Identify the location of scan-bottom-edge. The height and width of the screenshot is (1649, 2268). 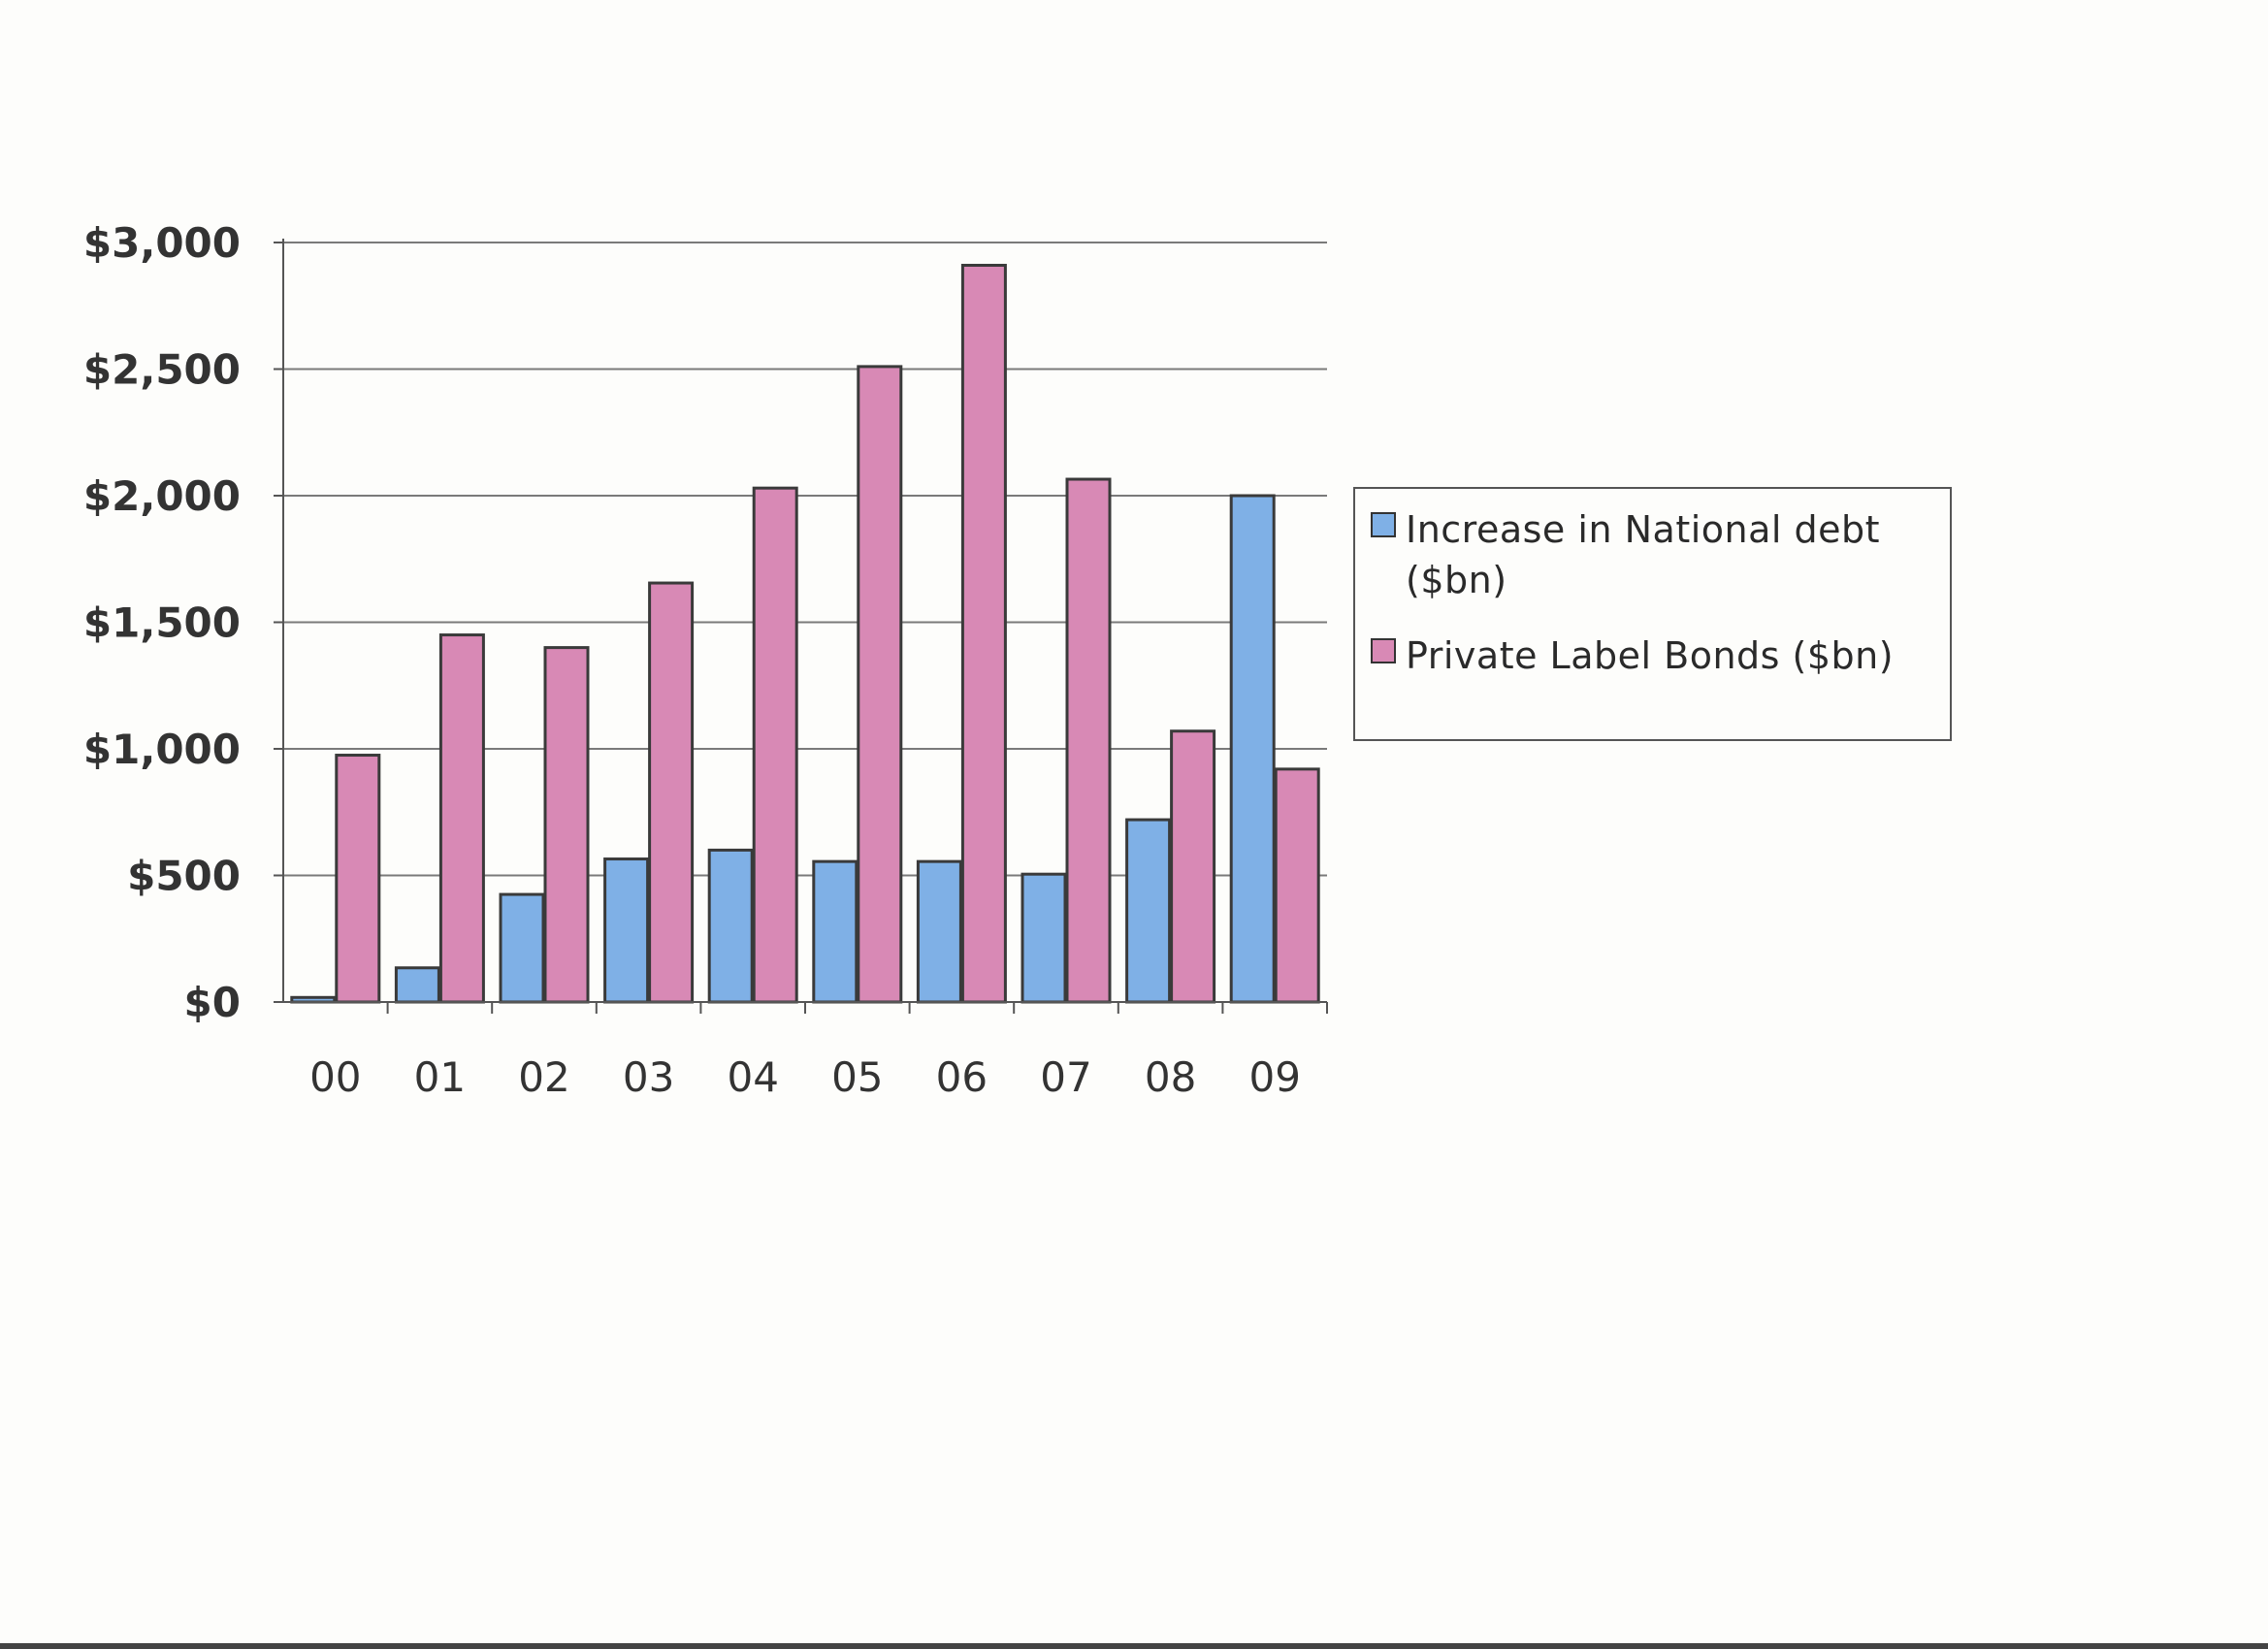
(1134, 1646).